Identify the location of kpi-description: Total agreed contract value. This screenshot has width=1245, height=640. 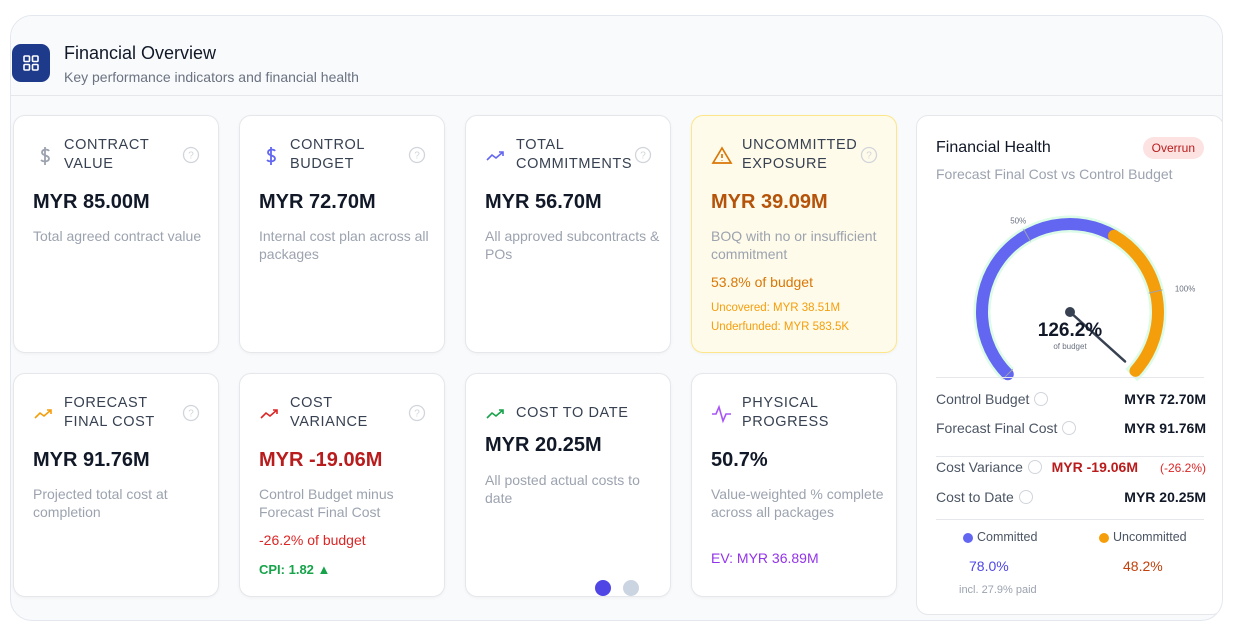
(117, 236).